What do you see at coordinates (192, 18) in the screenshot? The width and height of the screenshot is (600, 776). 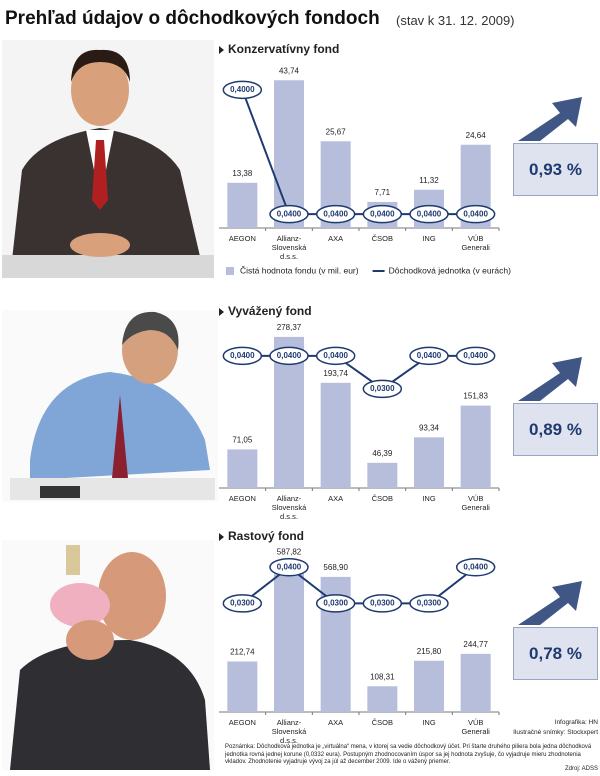 I see `page-title: Prehľad údajov o dôchodkových fondoch` at bounding box center [192, 18].